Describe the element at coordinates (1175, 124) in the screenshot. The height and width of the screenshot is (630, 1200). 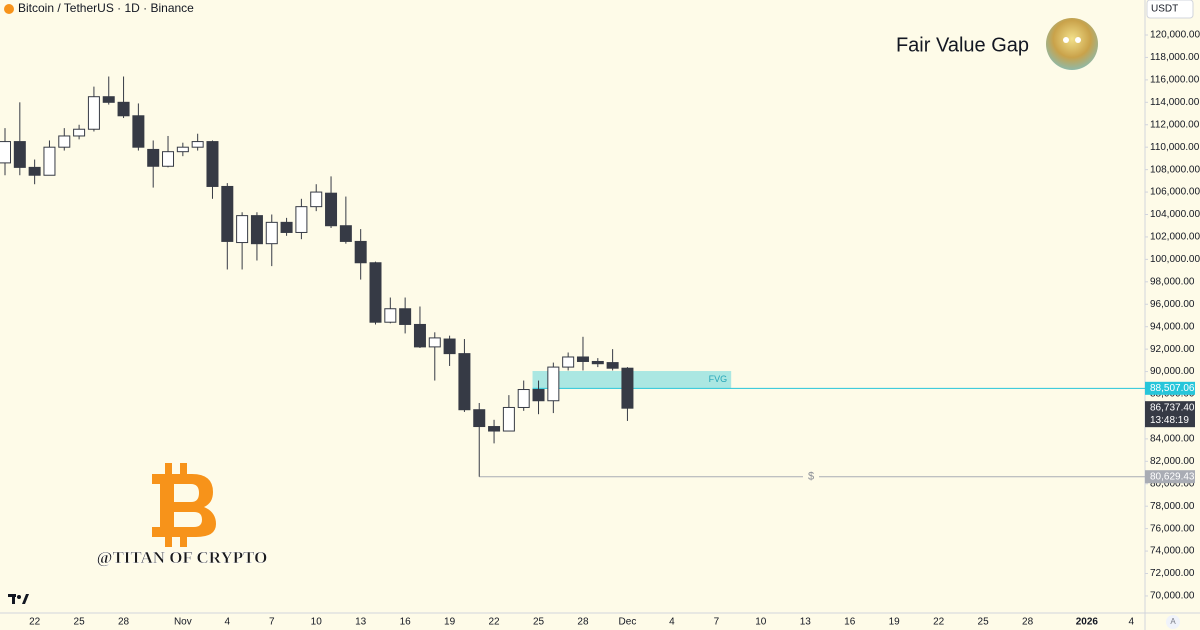
I see `y-tick-label: 112,000.00` at that location.